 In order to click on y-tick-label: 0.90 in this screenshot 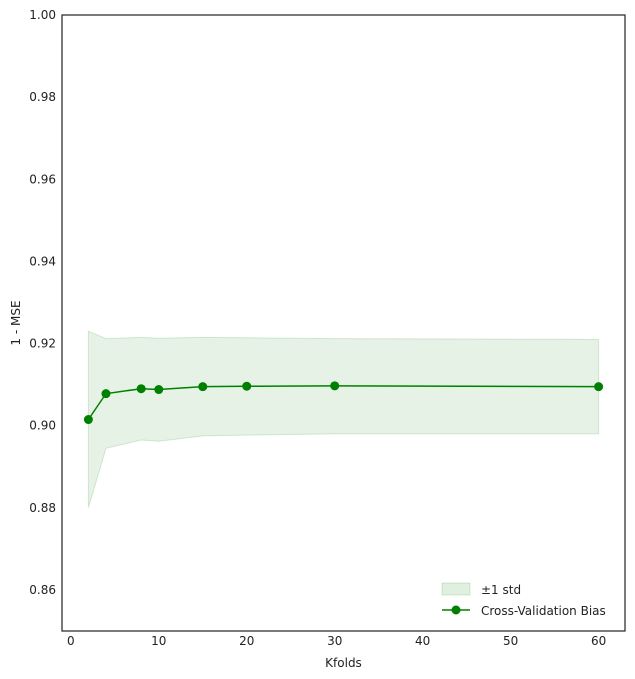, I will do `click(42, 426)`.